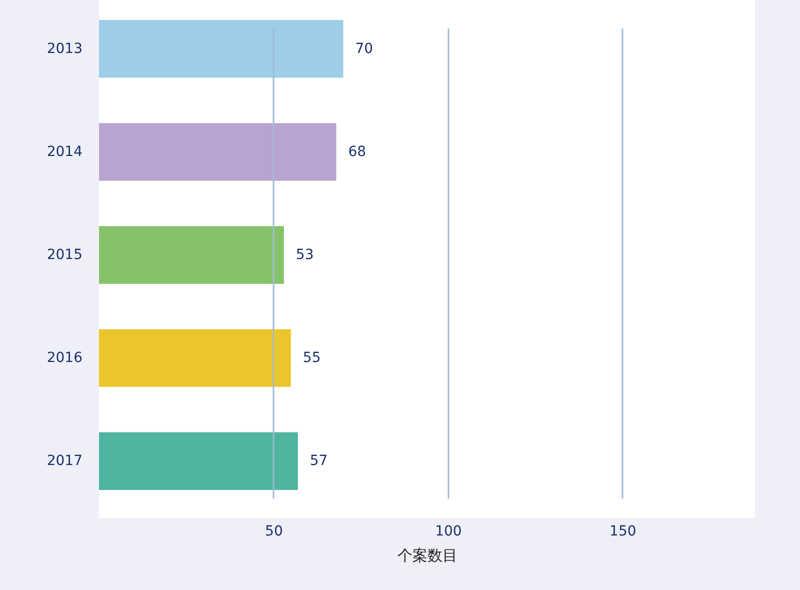 This screenshot has height=590, width=800. What do you see at coordinates (305, 255) in the screenshot?
I see `data-label: 53` at bounding box center [305, 255].